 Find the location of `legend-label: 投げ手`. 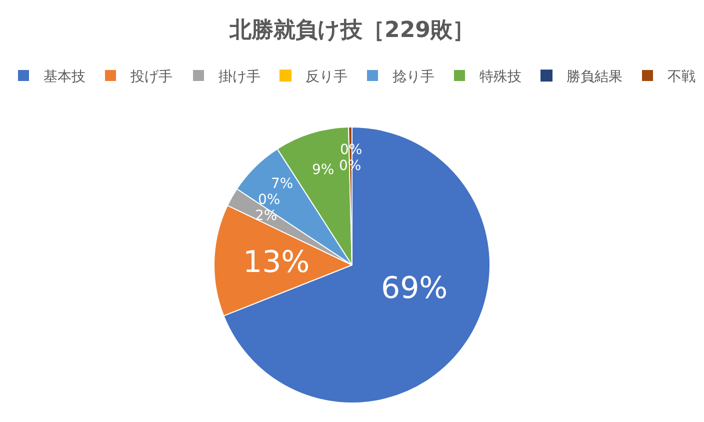

legend-label: 投げ手 is located at coordinates (151, 77).